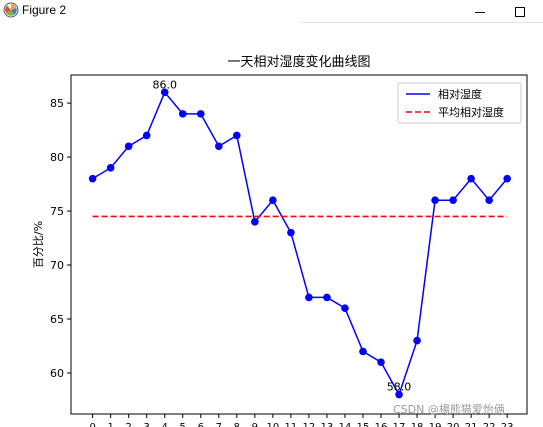 The image size is (543, 427). Describe the element at coordinates (147, 424) in the screenshot. I see `x-tick-label: 3` at that location.